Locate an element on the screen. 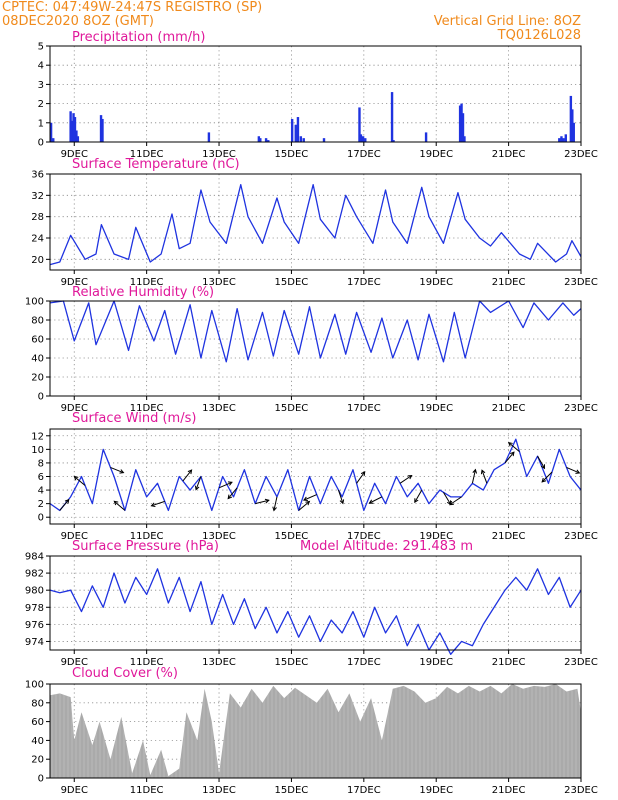 The width and height of the screenshot is (618, 800). y-tick-label: 80 is located at coordinates (37, 321).